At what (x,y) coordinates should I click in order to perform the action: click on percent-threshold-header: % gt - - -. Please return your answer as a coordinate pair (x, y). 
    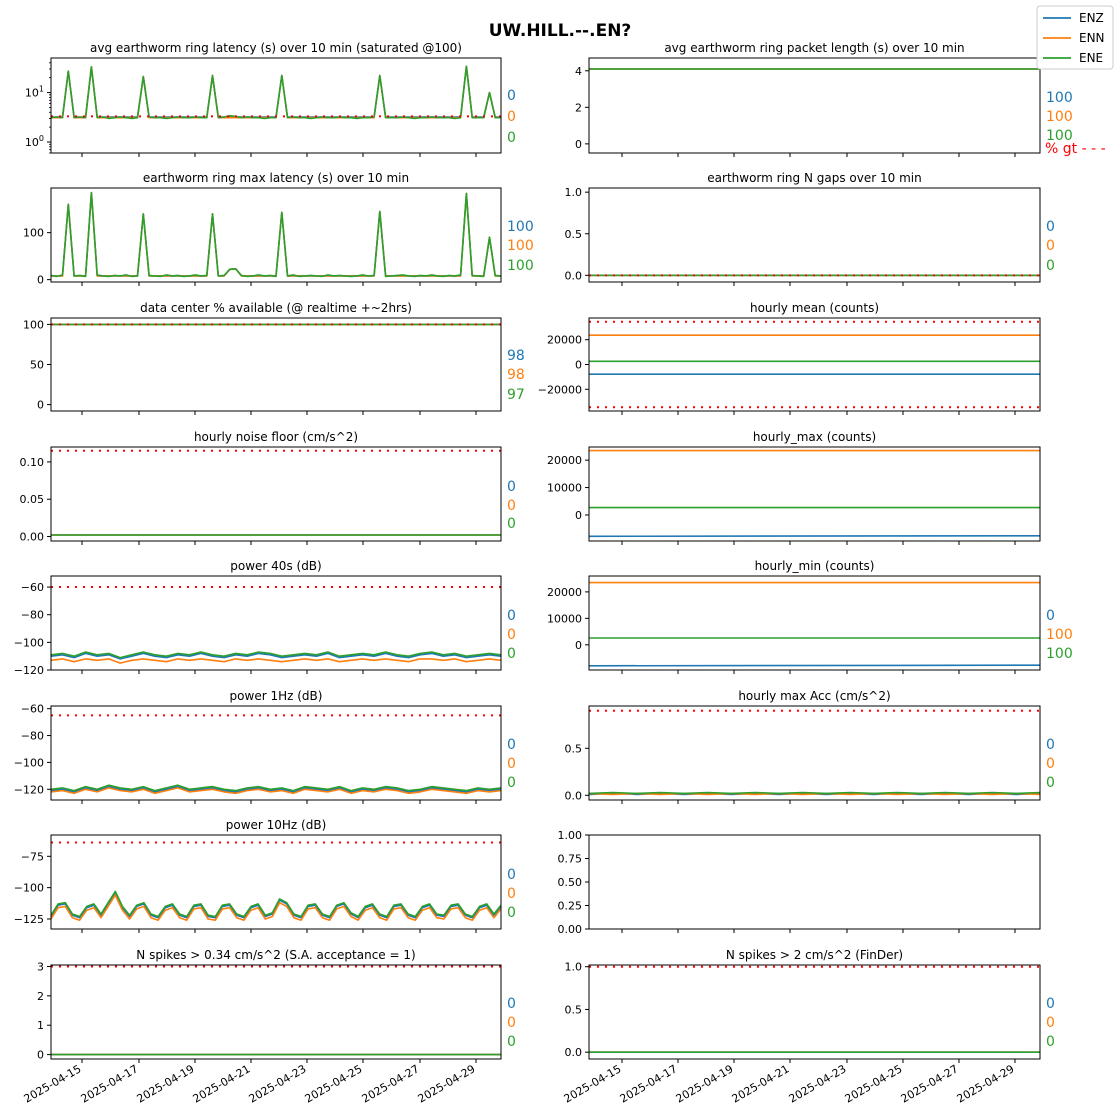
    Looking at the image, I should click on (1075, 149).